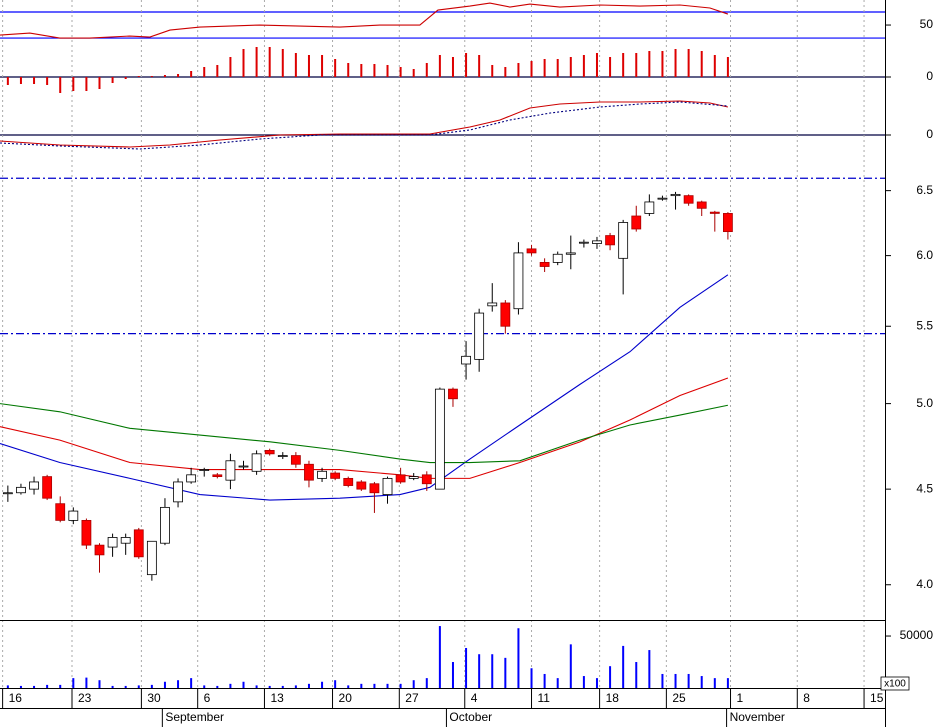 The height and width of the screenshot is (727, 937). Describe the element at coordinates (929, 134) in the screenshot. I see `y-tick-label: 0` at that location.